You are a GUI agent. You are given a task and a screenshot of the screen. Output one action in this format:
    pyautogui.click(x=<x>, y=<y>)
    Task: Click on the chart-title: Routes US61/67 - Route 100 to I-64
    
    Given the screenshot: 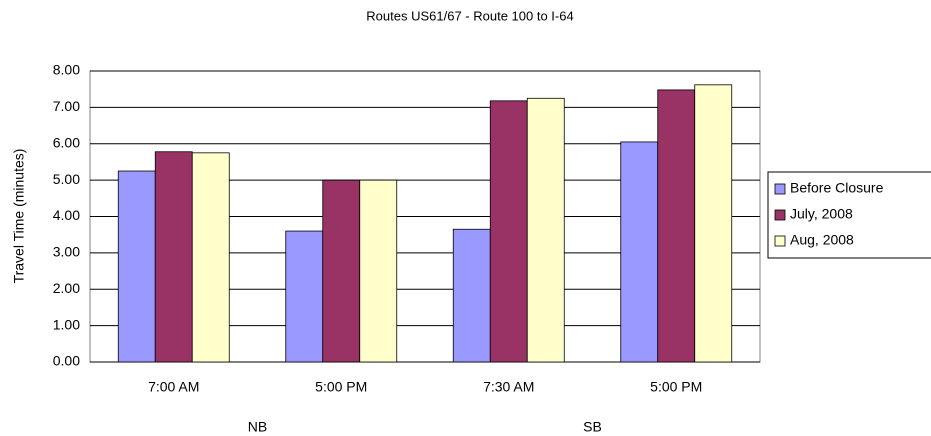 What is the action you would take?
    pyautogui.click(x=469, y=15)
    